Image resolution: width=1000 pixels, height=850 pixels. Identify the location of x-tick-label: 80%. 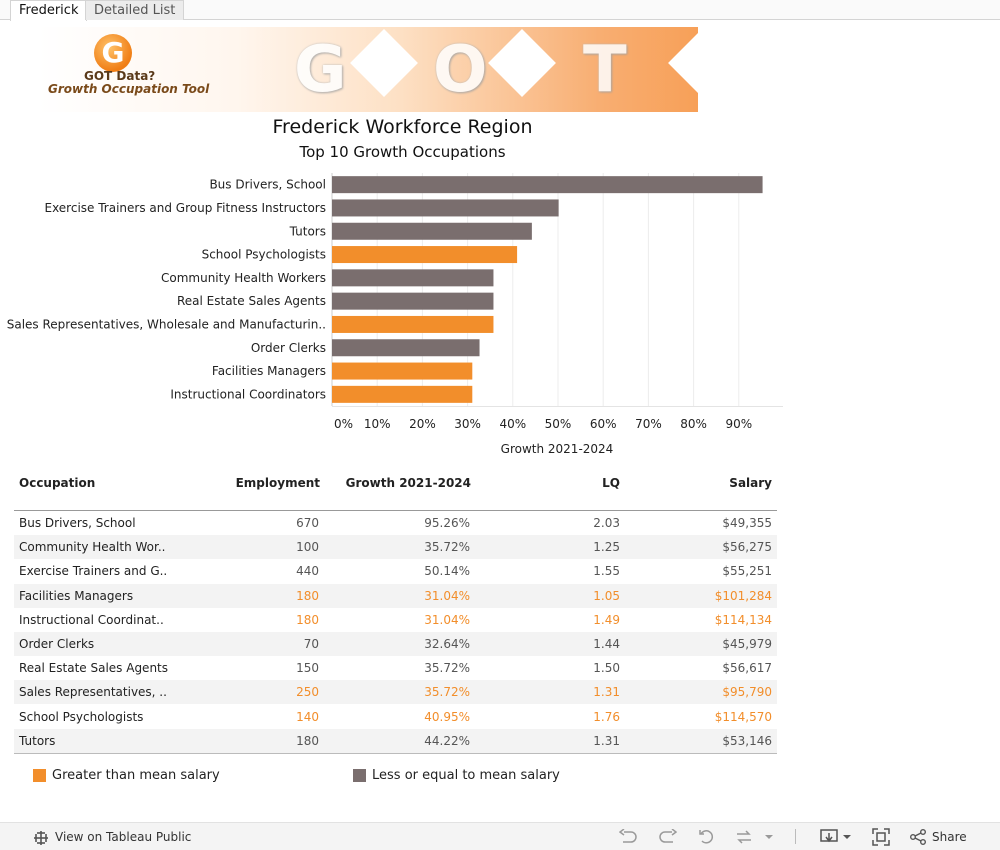
(693, 424).